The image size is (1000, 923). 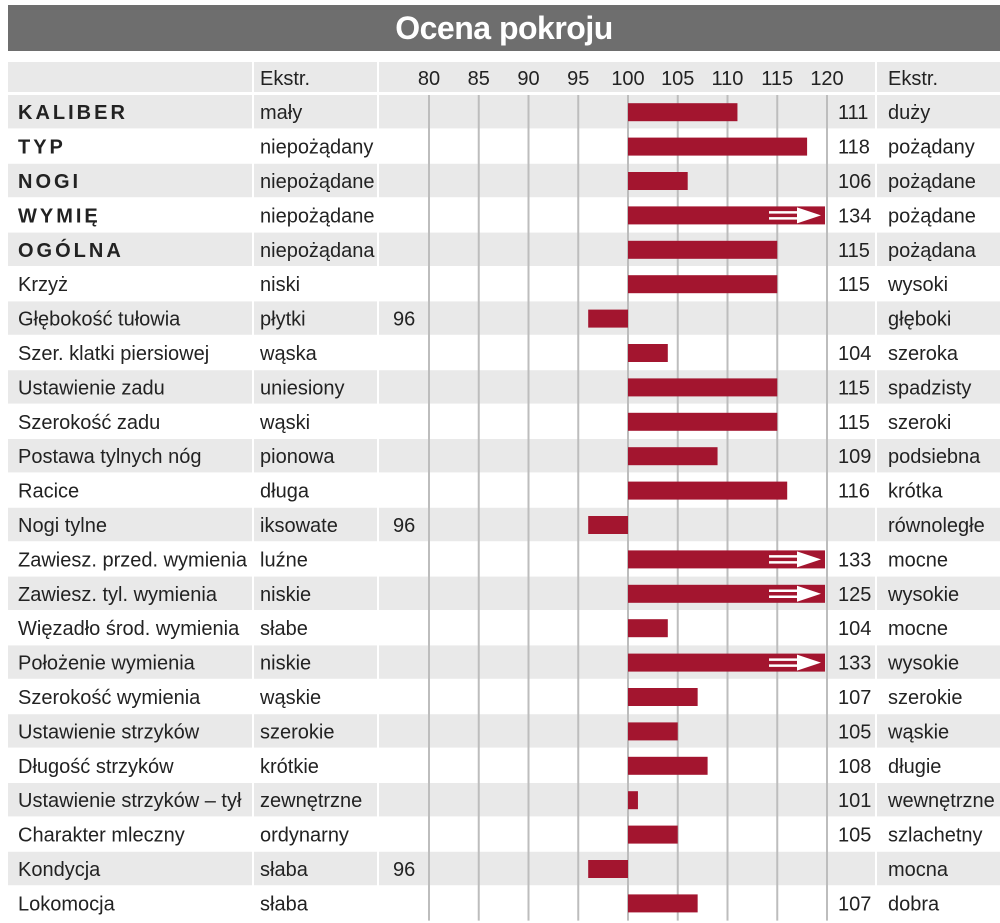 What do you see at coordinates (854, 801) in the screenshot?
I see `value-label: 101` at bounding box center [854, 801].